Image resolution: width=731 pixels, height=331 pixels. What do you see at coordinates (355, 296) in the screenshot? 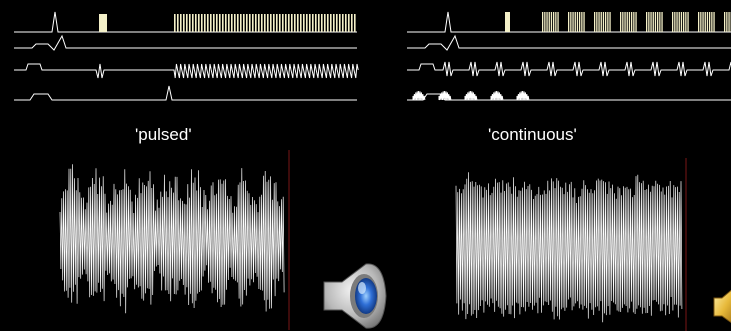
I see `pulsed-speaker-icon` at bounding box center [355, 296].